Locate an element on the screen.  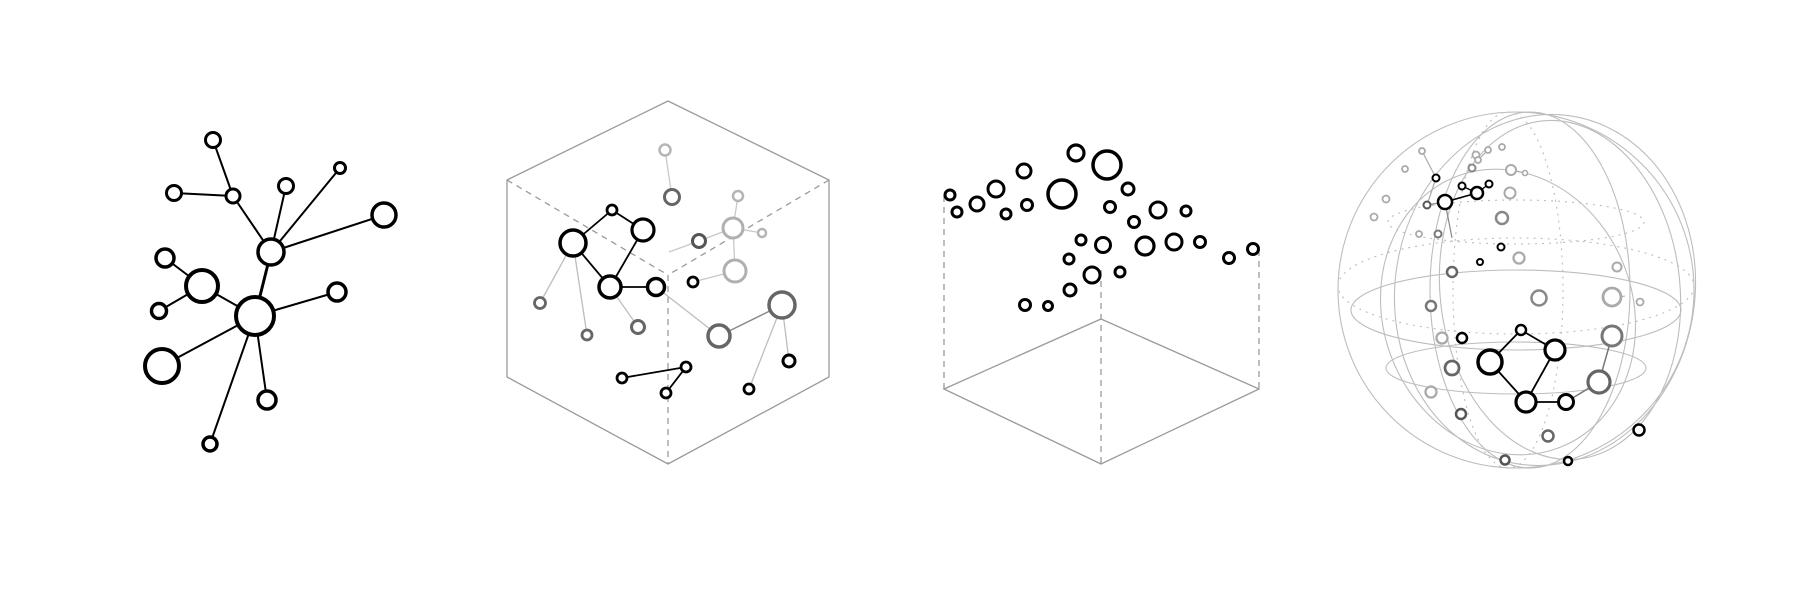
ground-plane is located at coordinates (1101, 391).